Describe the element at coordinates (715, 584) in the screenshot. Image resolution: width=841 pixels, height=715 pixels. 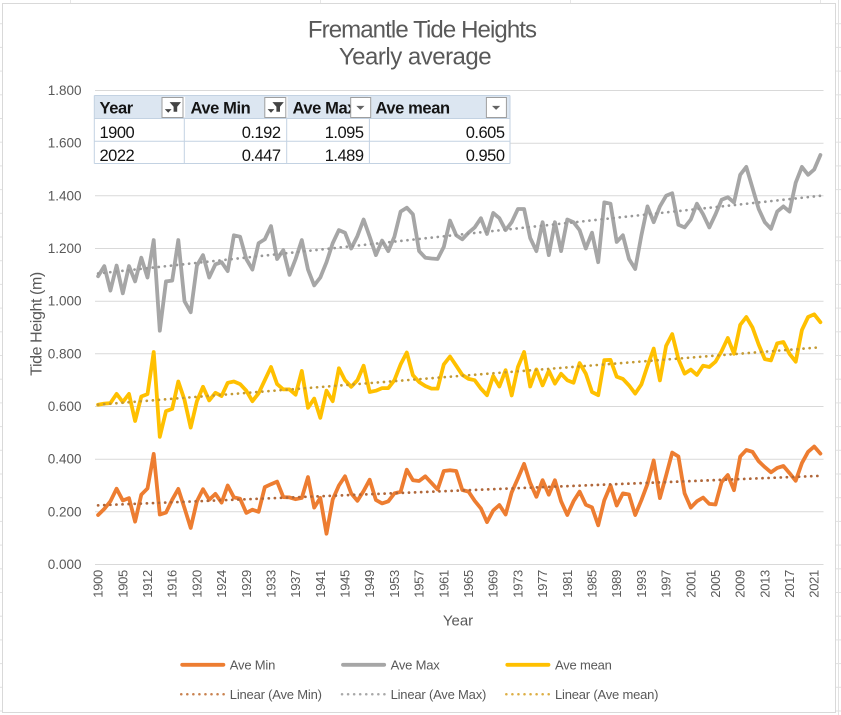
I see `svg-text: 2005` at that location.